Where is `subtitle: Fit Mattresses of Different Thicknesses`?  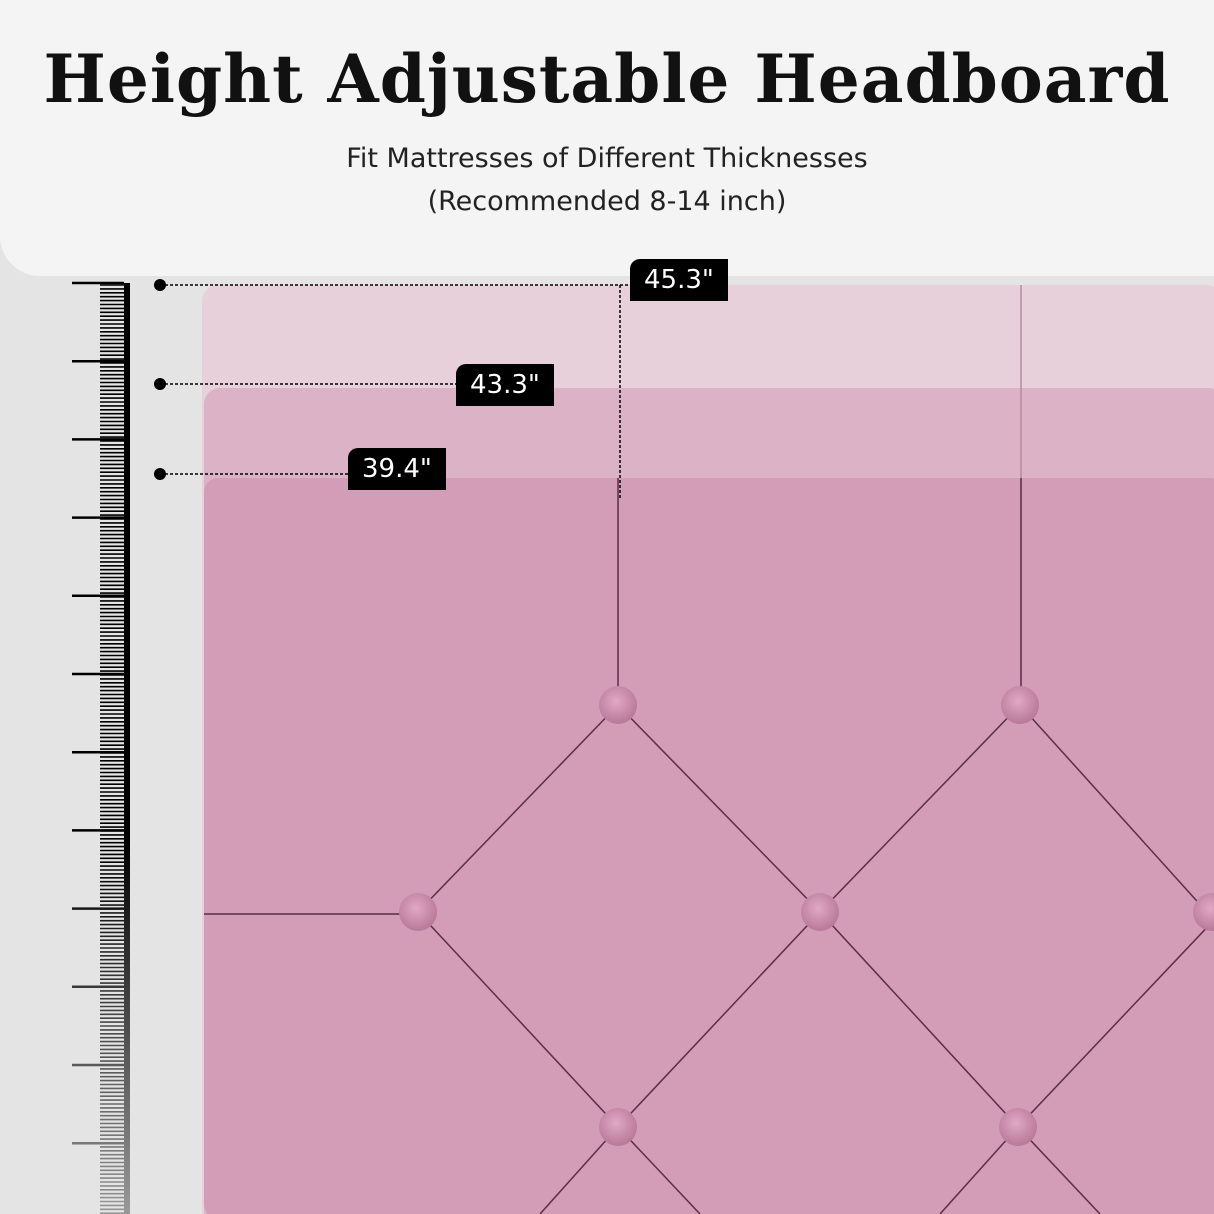
subtitle: Fit Mattresses of Different Thicknesses is located at coordinates (607, 158).